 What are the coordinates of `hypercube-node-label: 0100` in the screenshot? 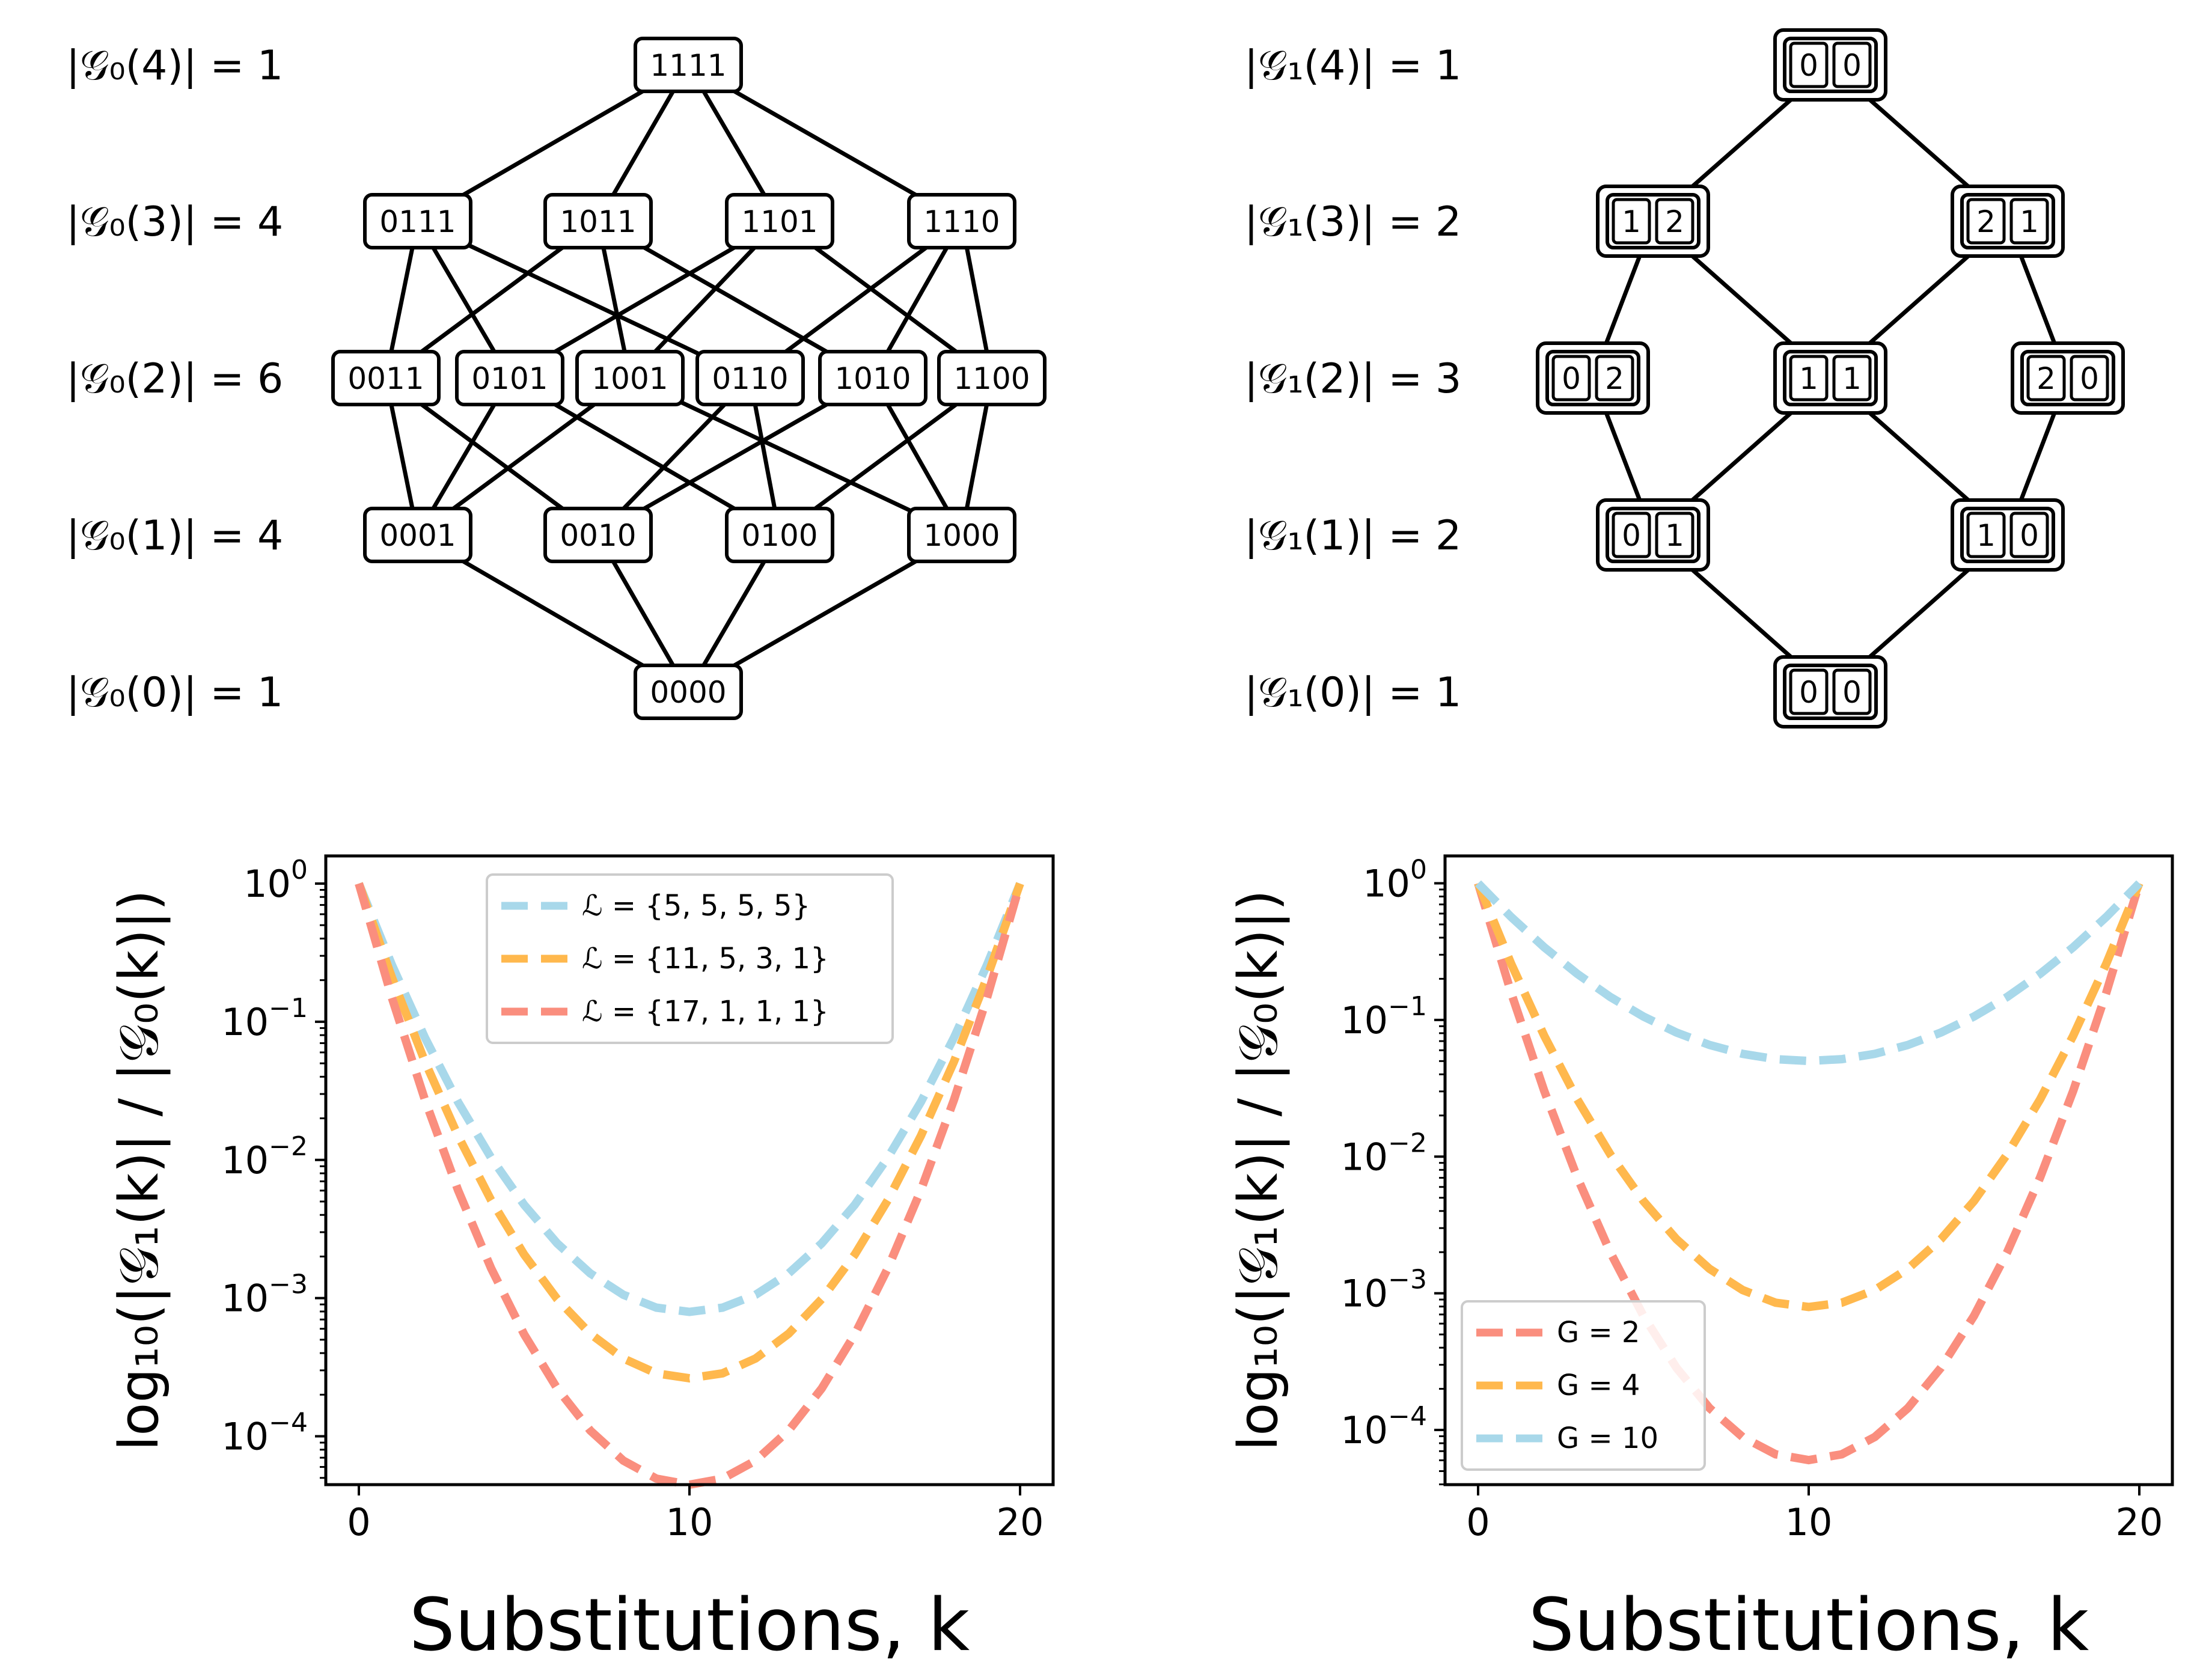 It's located at (779, 535).